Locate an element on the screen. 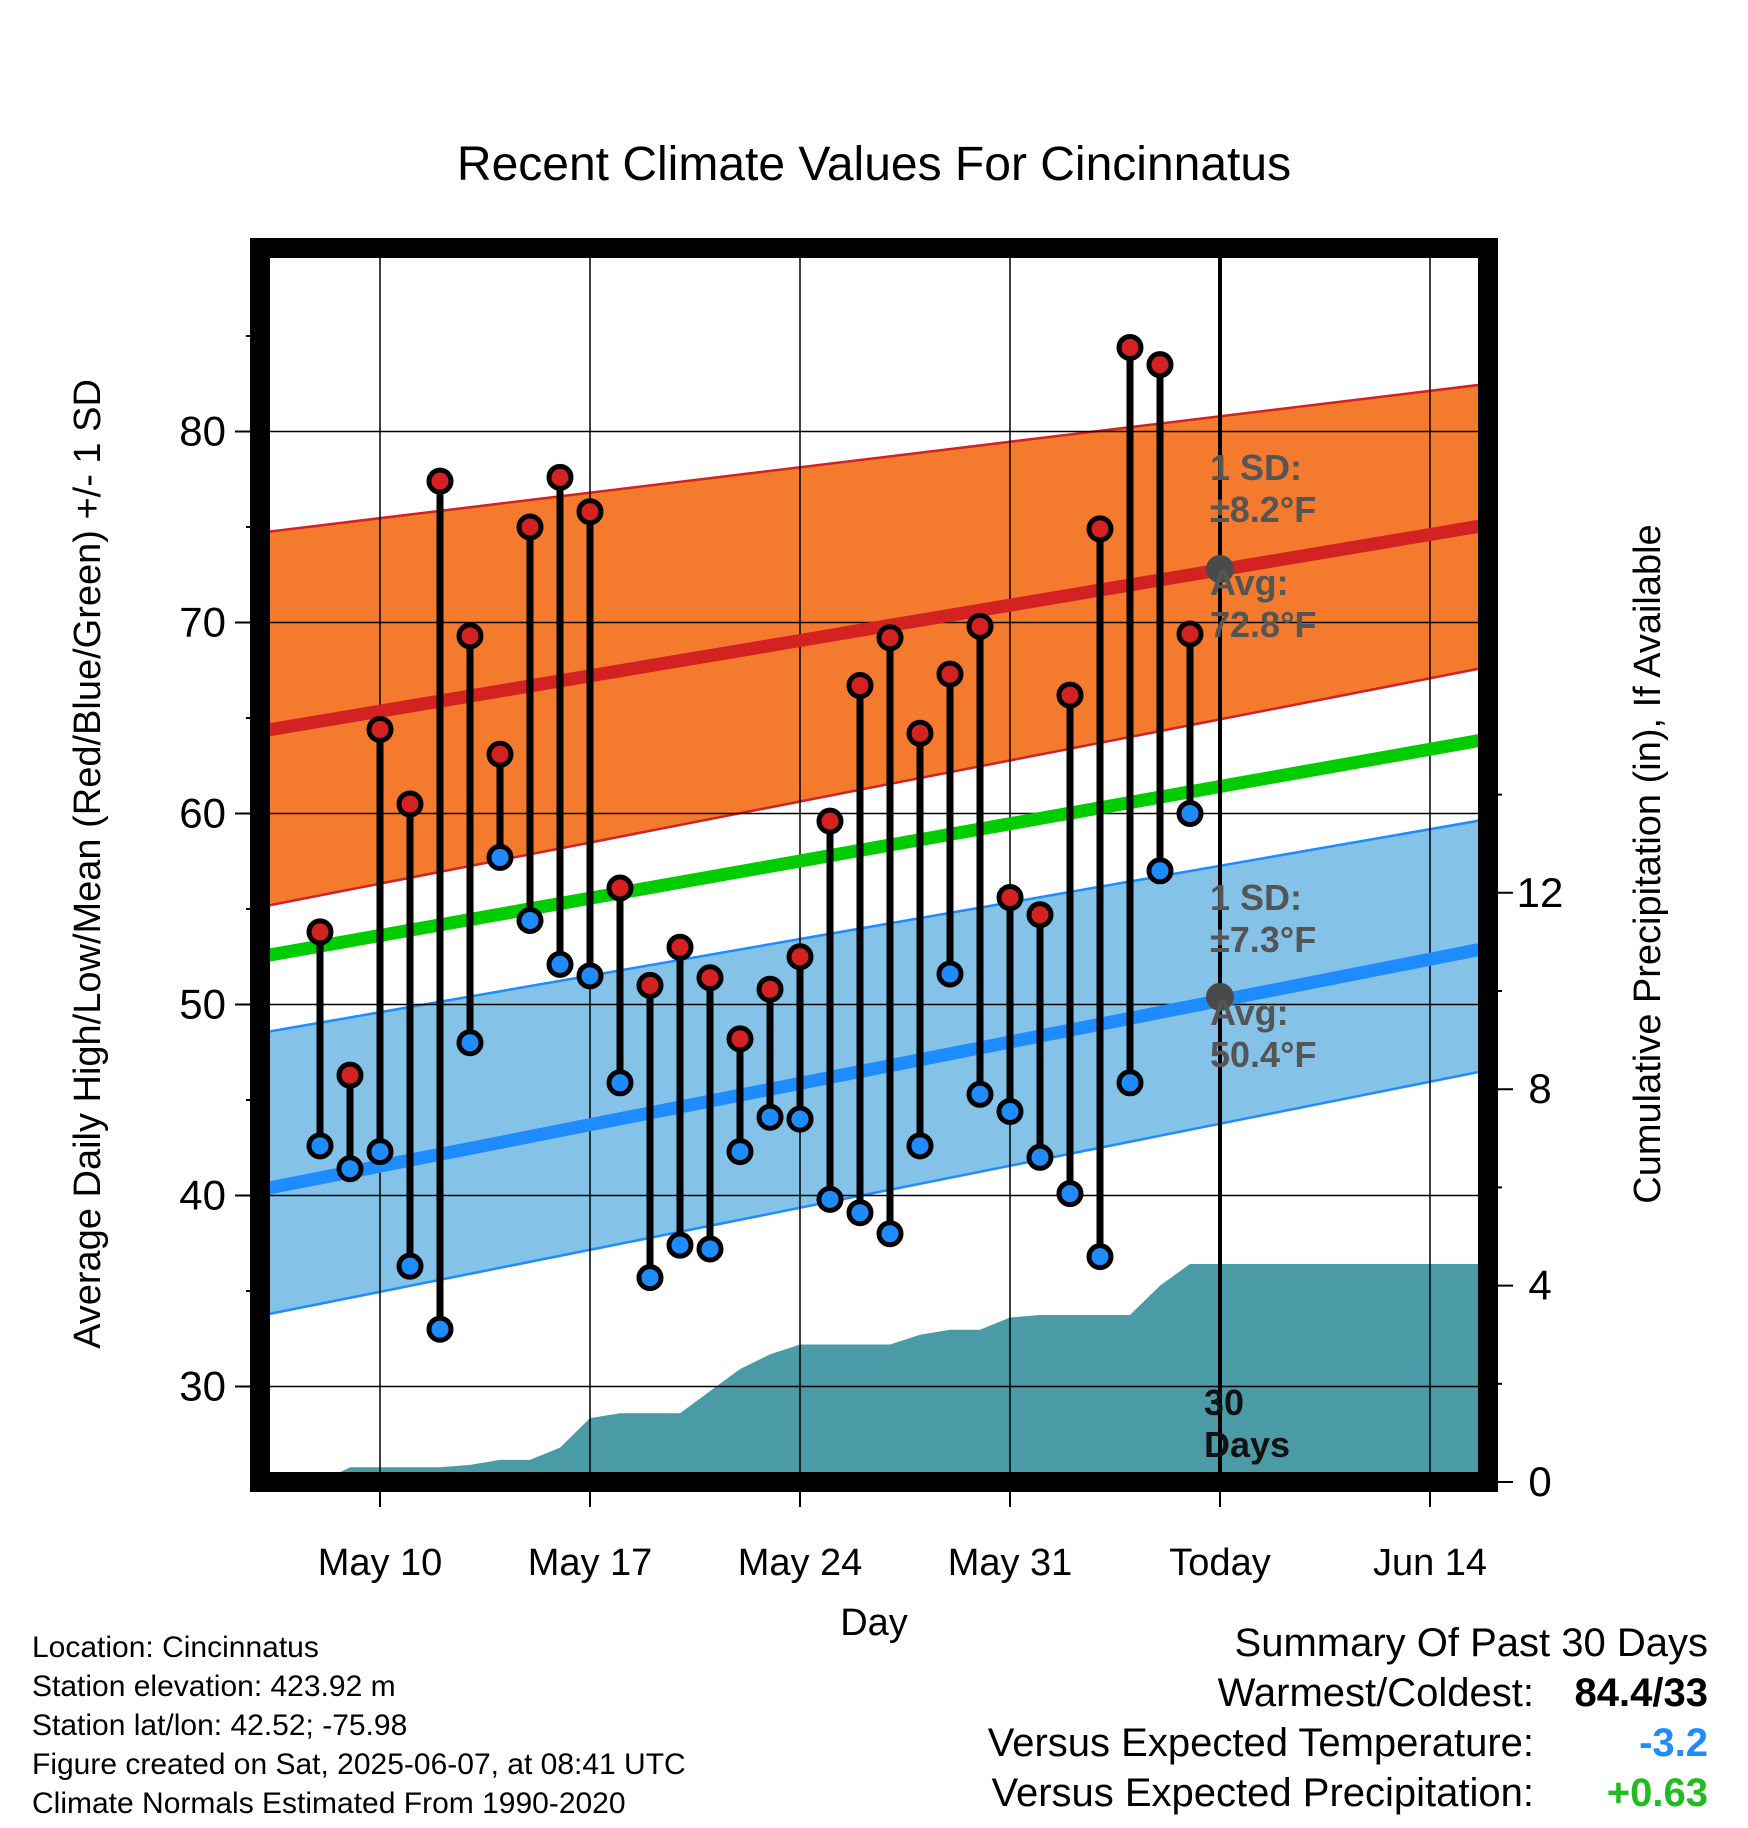 The image size is (1748, 1828). x-tick-label: May 17 is located at coordinates (590, 1563).